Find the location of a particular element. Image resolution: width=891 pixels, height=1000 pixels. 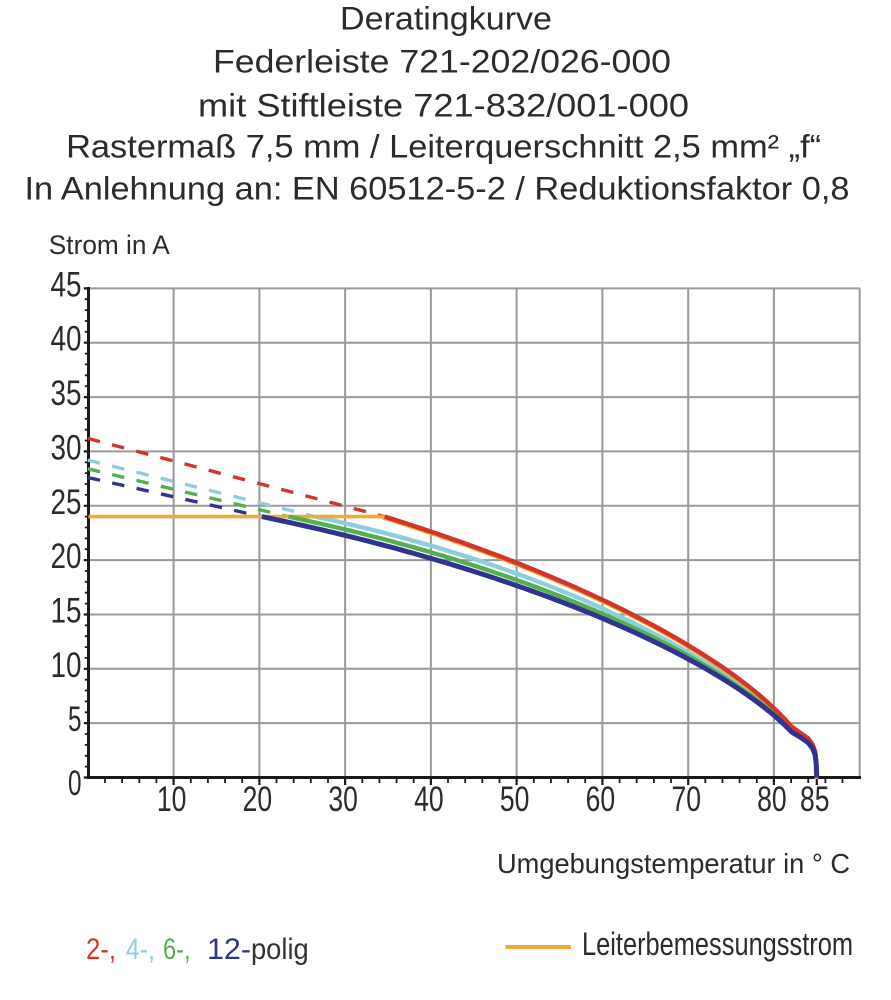

svg-text: 45 is located at coordinates (66, 284).